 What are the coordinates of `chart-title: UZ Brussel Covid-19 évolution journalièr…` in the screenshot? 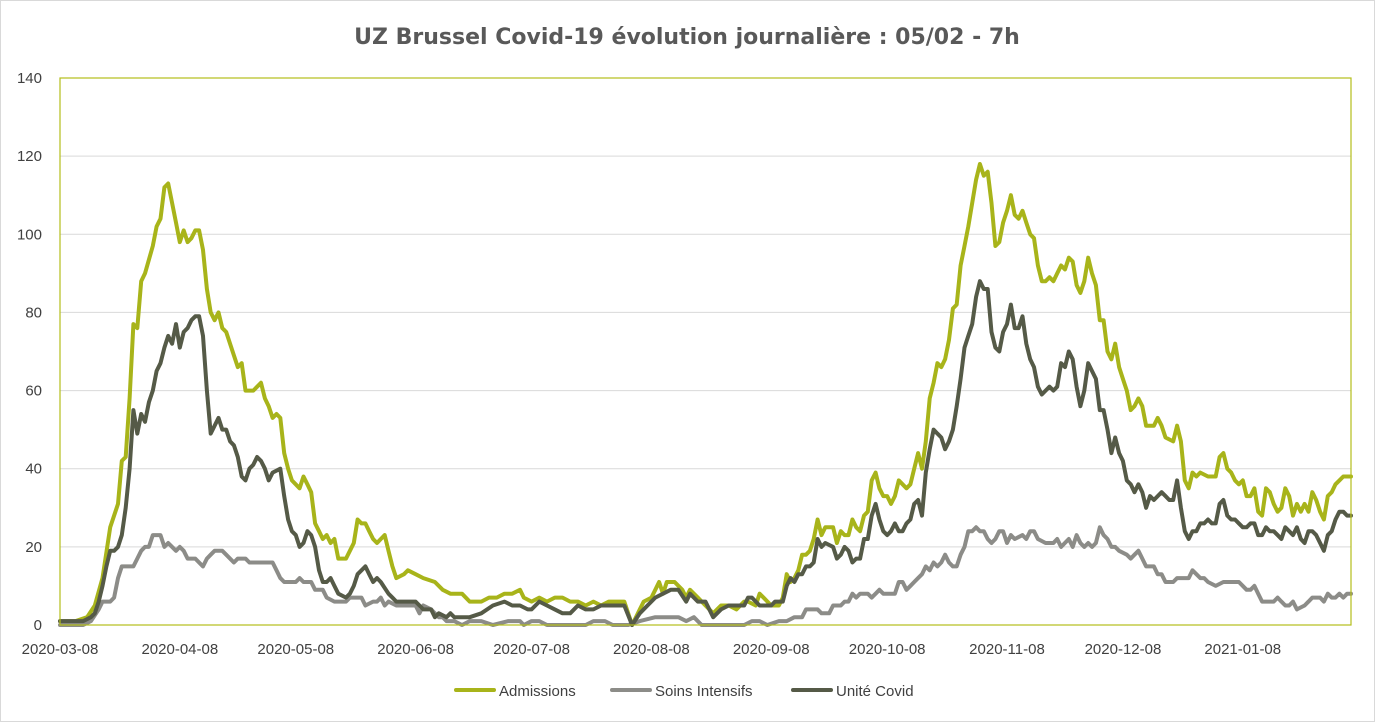 It's located at (687, 37).